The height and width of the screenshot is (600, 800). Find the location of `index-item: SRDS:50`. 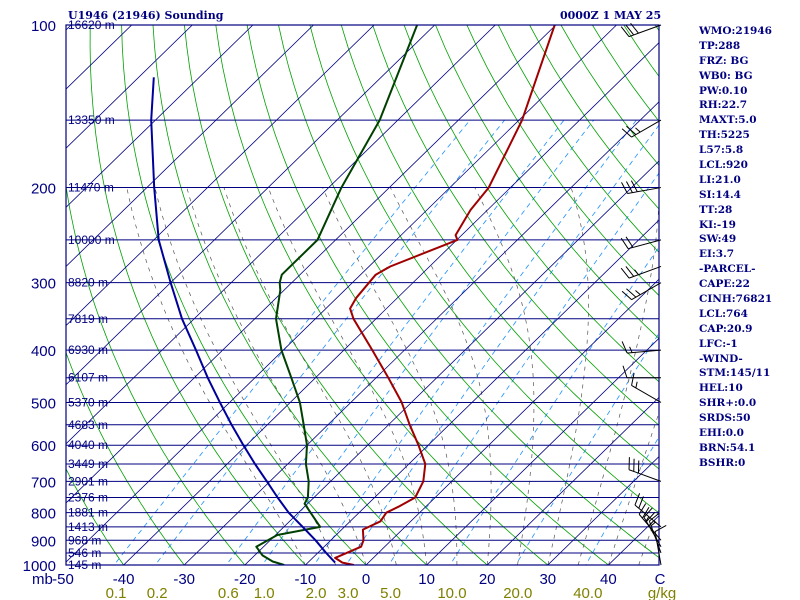

index-item: SRDS:50 is located at coordinates (725, 418).